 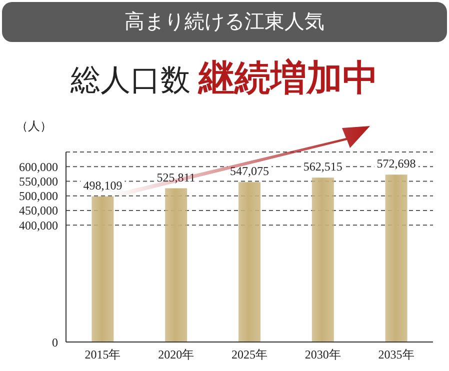 I want to click on y-tick-label: 450,000, so click(x=38, y=211).